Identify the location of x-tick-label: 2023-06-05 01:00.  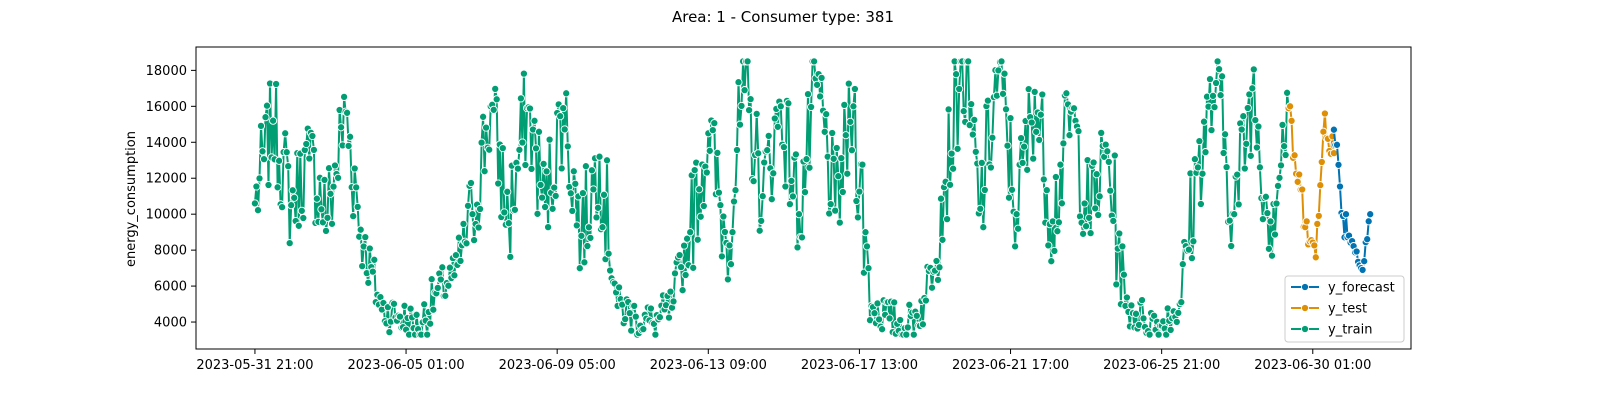
(405, 365).